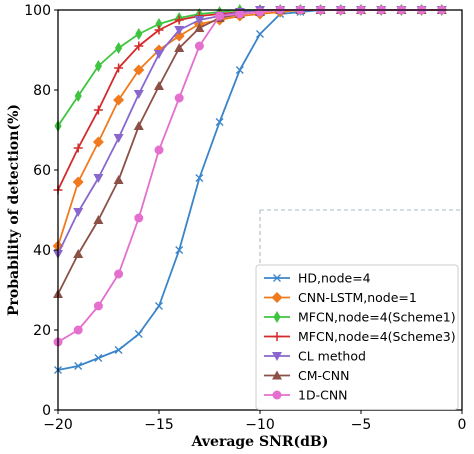  I want to click on legend-label: CNN-LSTM,node=1, so click(357, 297).